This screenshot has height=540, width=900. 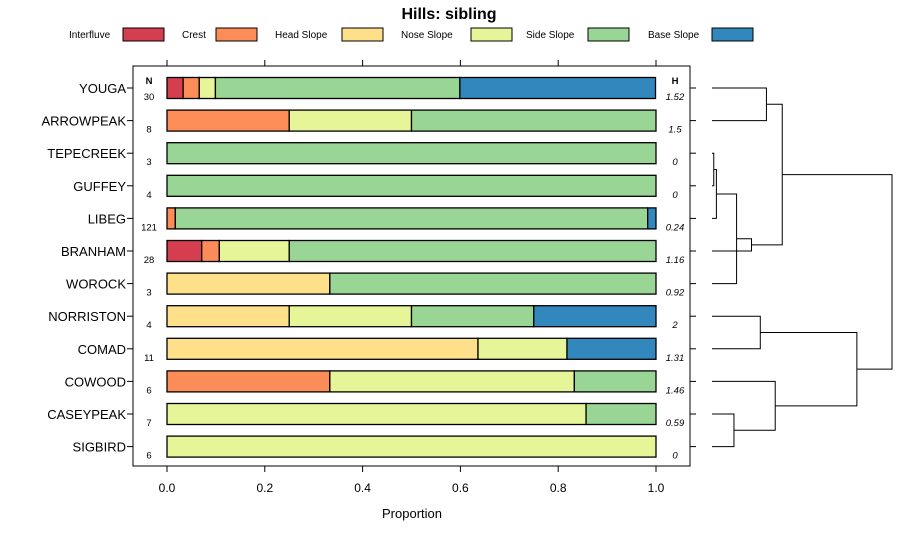 I want to click on h-value-3: 0, so click(x=675, y=195).